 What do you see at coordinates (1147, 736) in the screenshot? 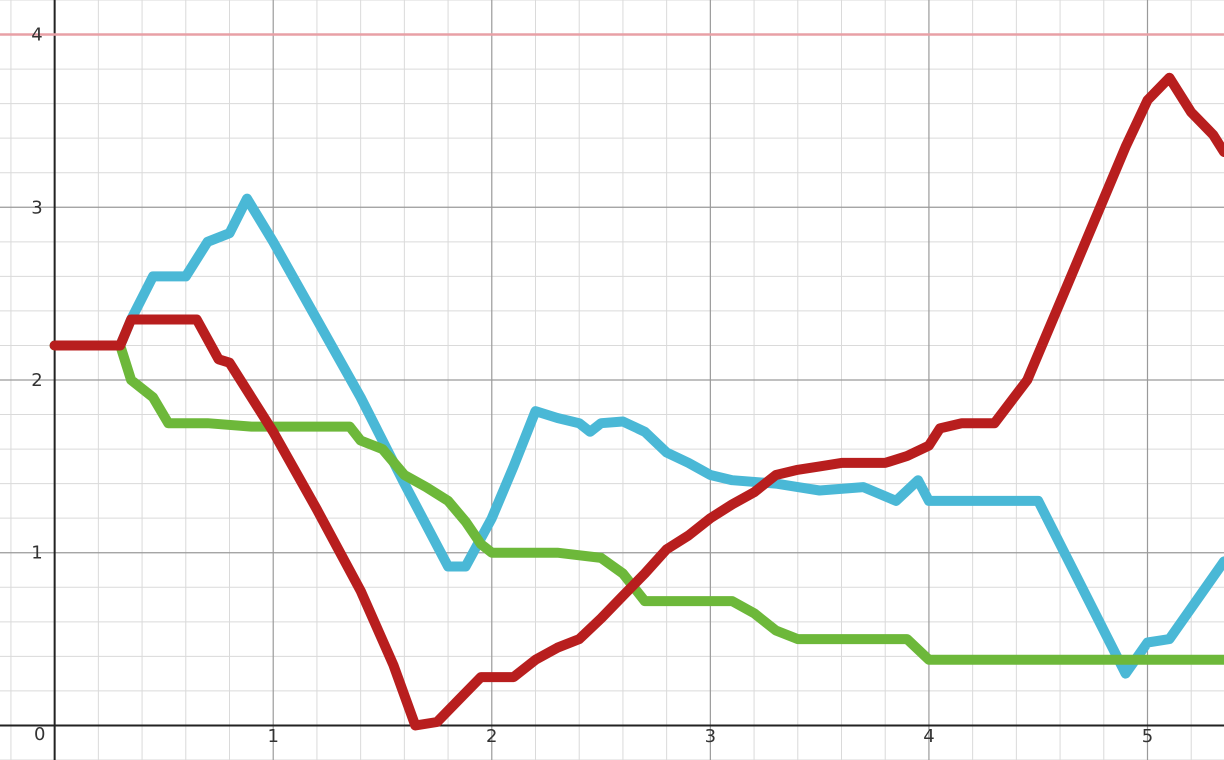
I see `x-tick-label: 5` at bounding box center [1147, 736].